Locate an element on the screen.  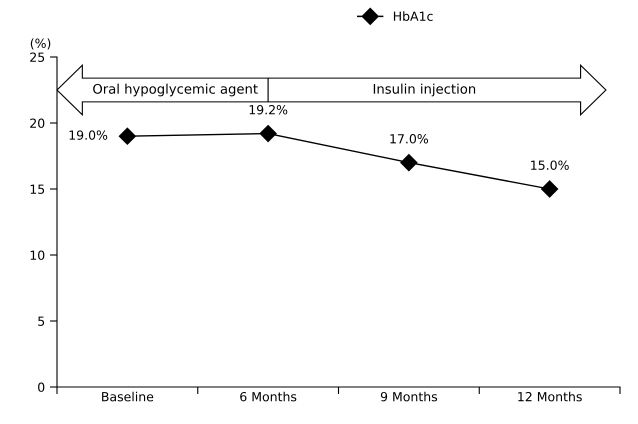
x-tick-label: 6 Months is located at coordinates (268, 397).